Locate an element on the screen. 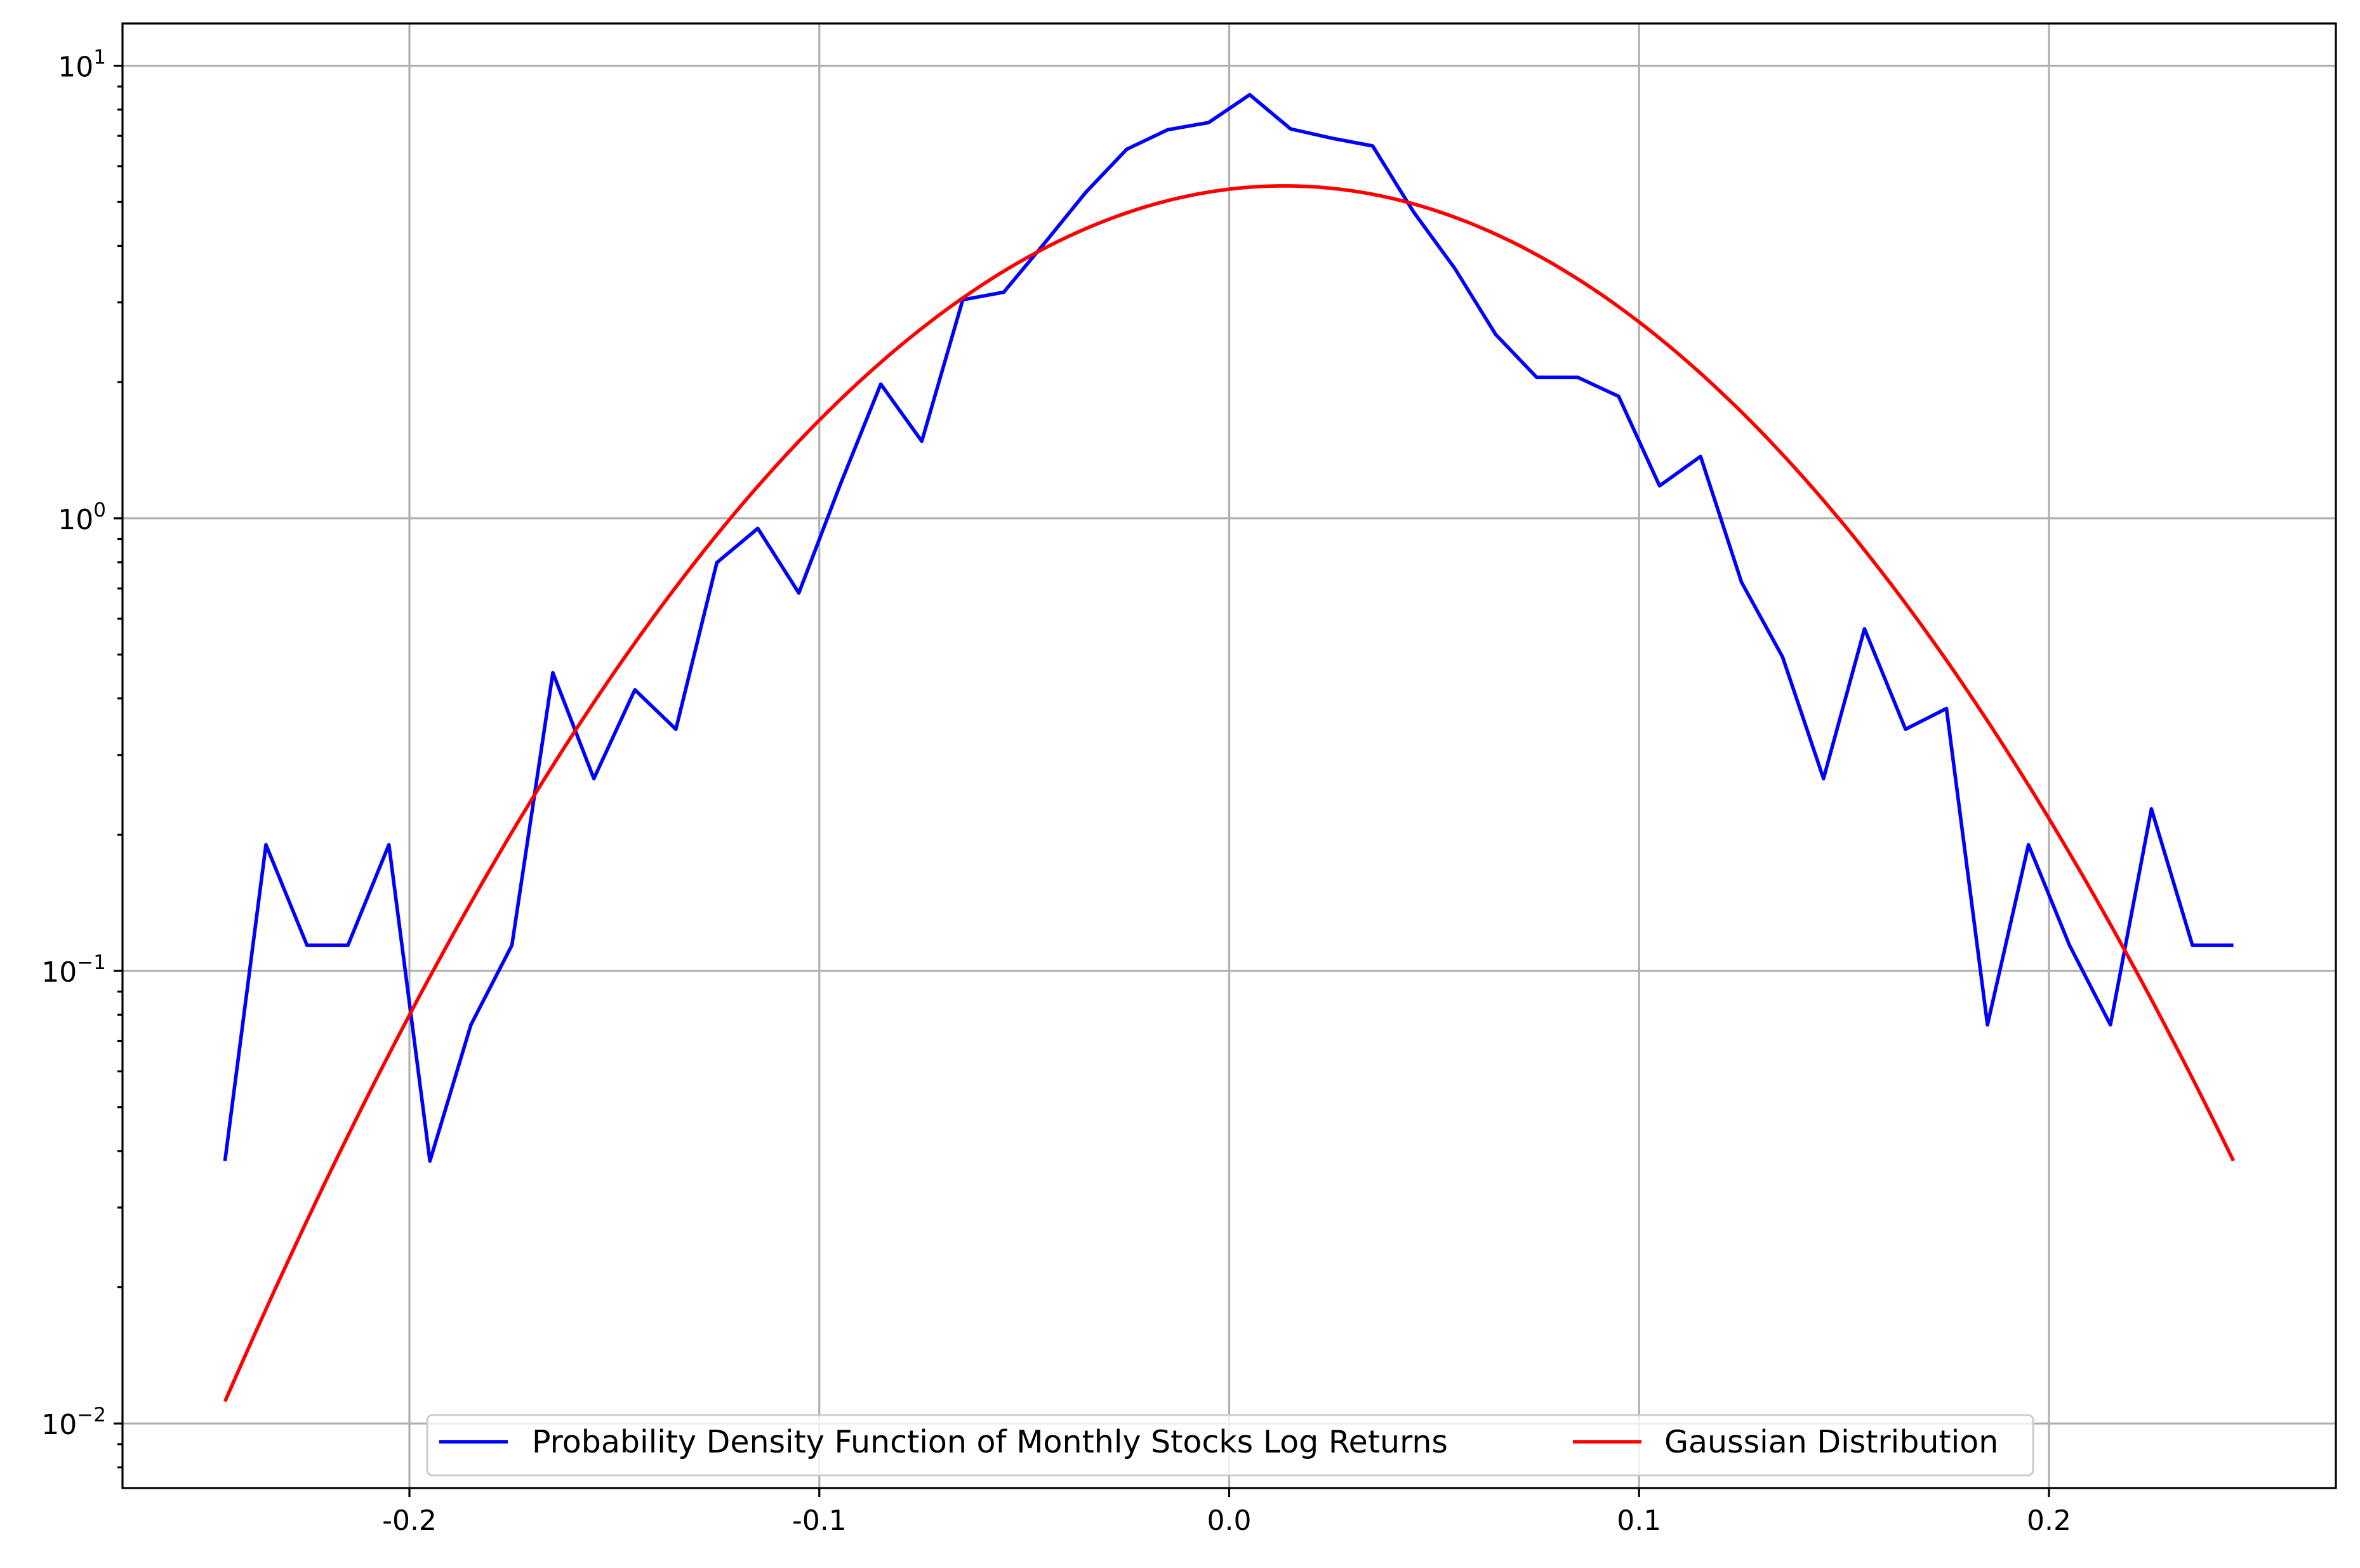 The height and width of the screenshot is (1568, 2360). y-tick-label-0: 10¹ is located at coordinates (82, 65).